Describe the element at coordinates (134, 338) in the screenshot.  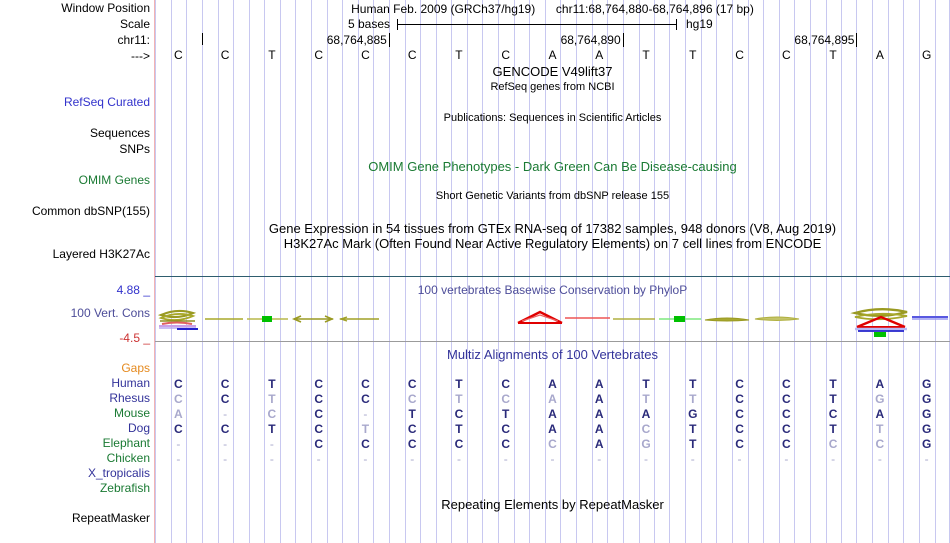
I see `sidebar-item-cons-min: -4.5 _` at that location.